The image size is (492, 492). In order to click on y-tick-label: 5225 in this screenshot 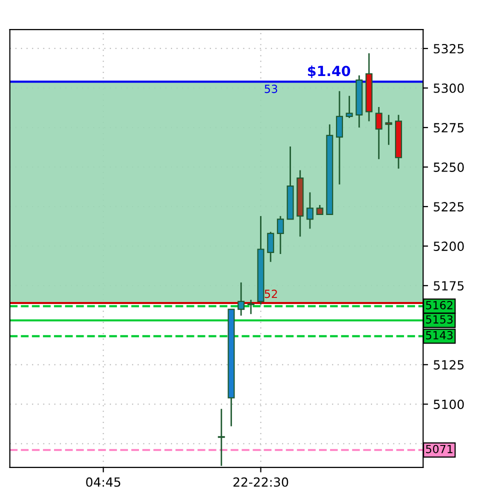, I will do `click(449, 207)`.